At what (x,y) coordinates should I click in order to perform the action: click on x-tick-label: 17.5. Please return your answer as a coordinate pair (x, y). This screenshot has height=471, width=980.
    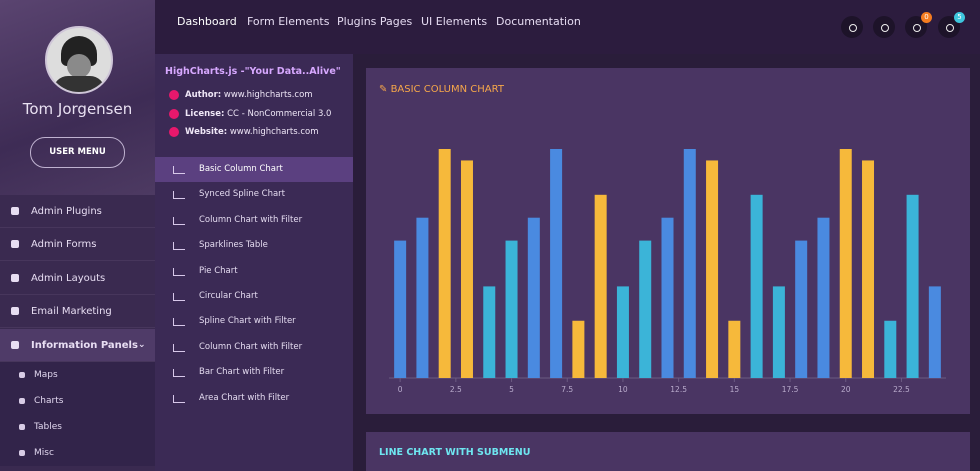
    Looking at the image, I should click on (790, 389).